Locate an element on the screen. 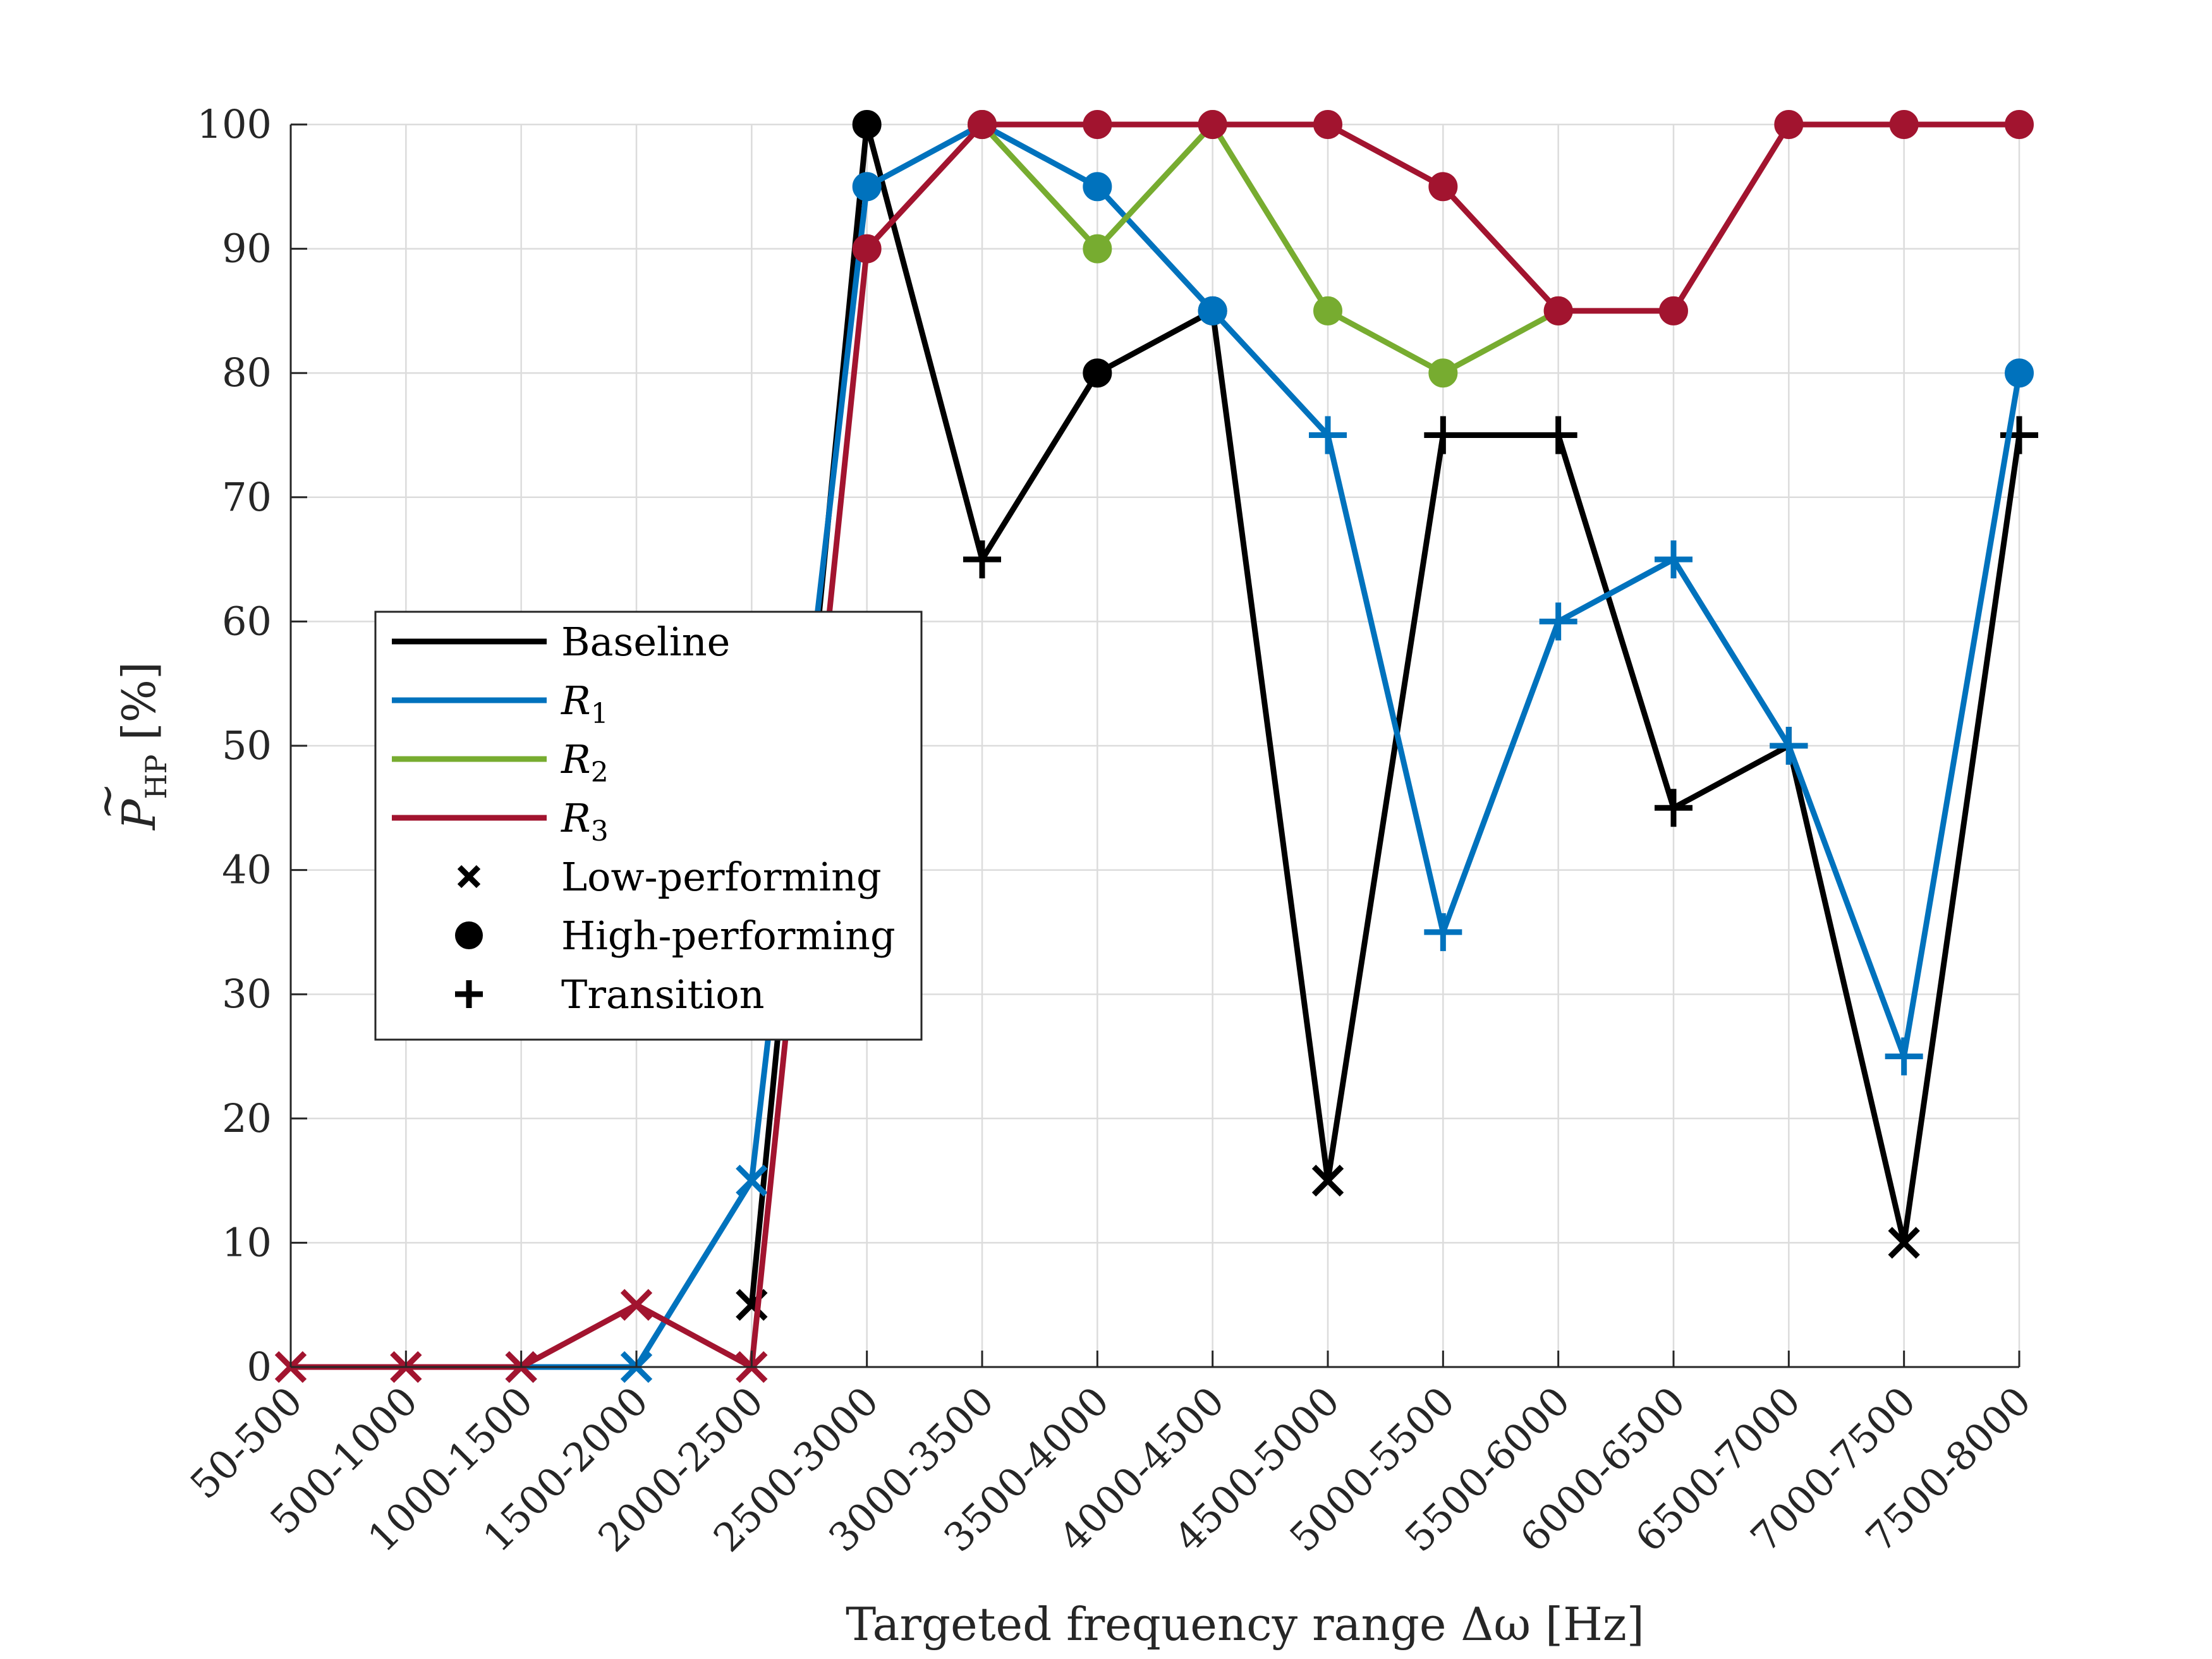  legend-label-marker: Transition is located at coordinates (663, 995).